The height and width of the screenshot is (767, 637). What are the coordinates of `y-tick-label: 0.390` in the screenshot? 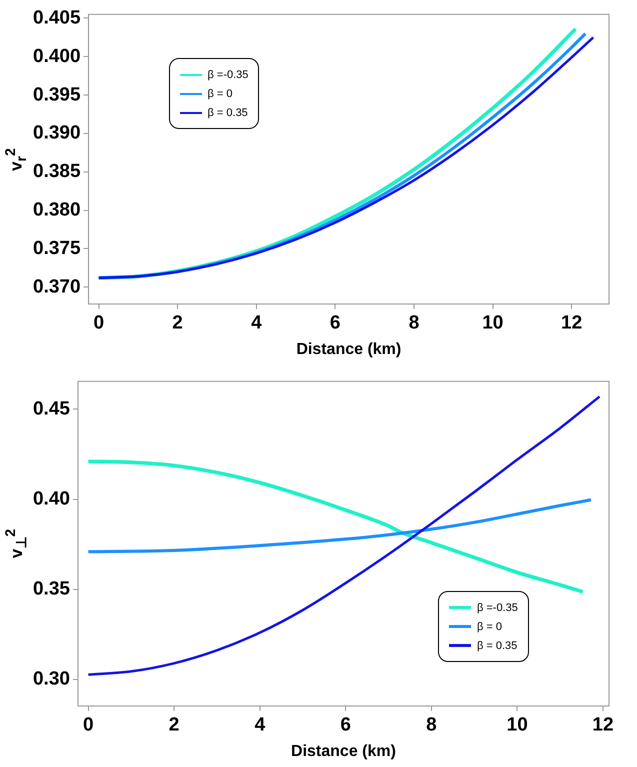 It's located at (57, 133).